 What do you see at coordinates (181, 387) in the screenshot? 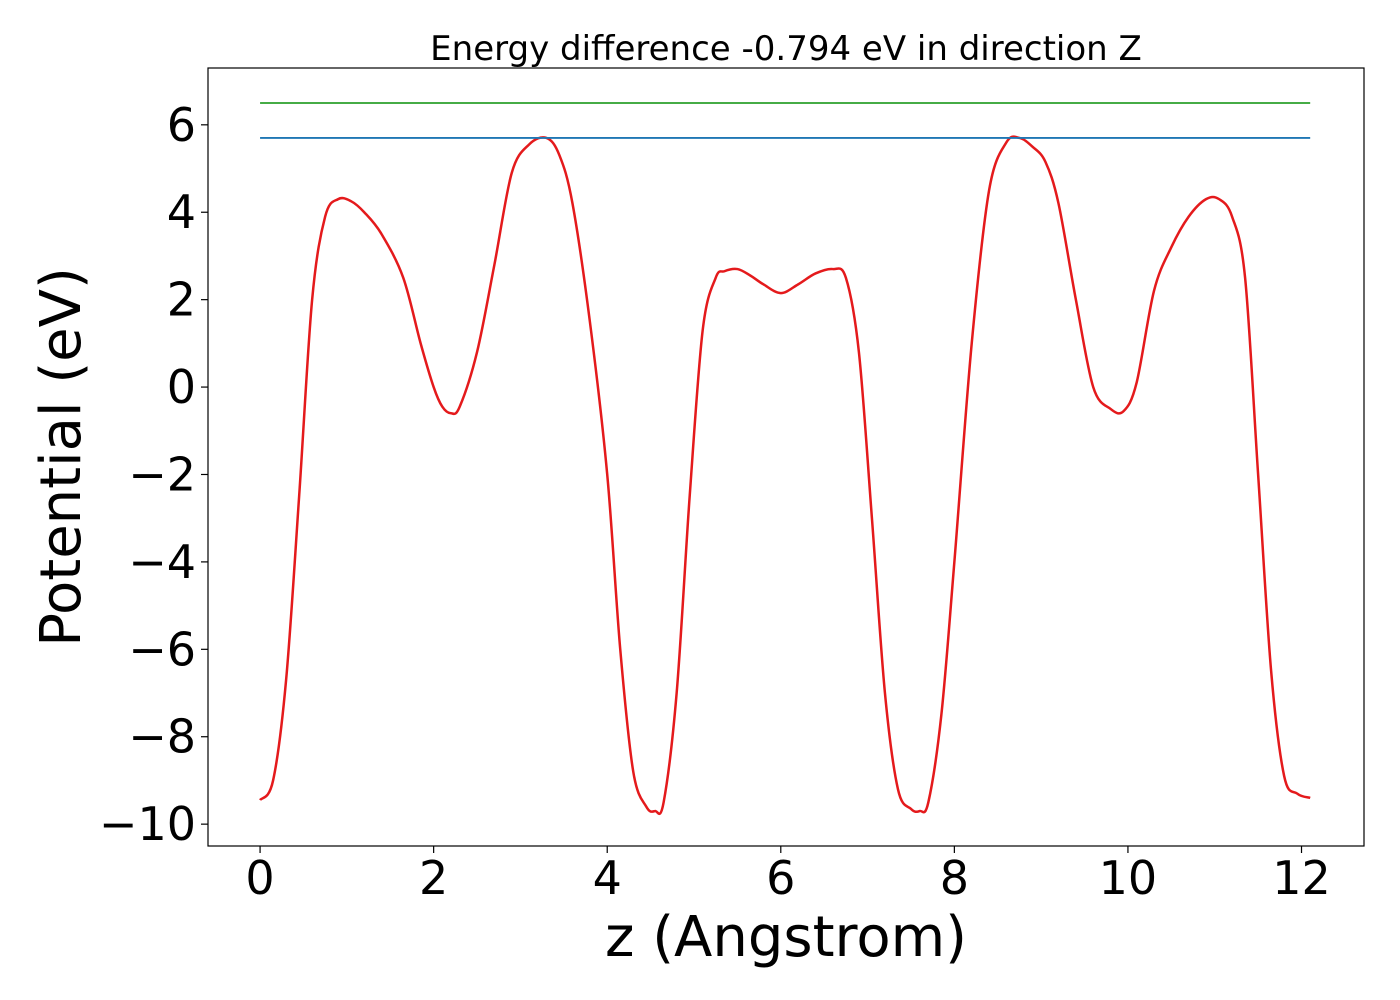
I see `y-tick-label: 0` at bounding box center [181, 387].